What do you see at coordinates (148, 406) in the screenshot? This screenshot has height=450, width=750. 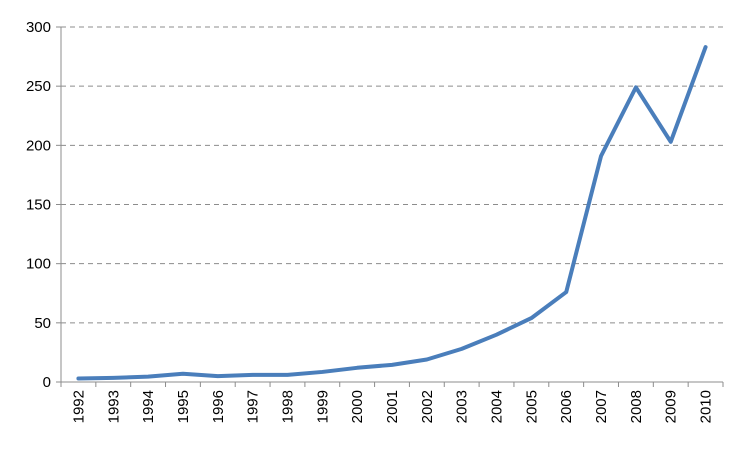 I see `x-tick-label: 1994` at bounding box center [148, 406].